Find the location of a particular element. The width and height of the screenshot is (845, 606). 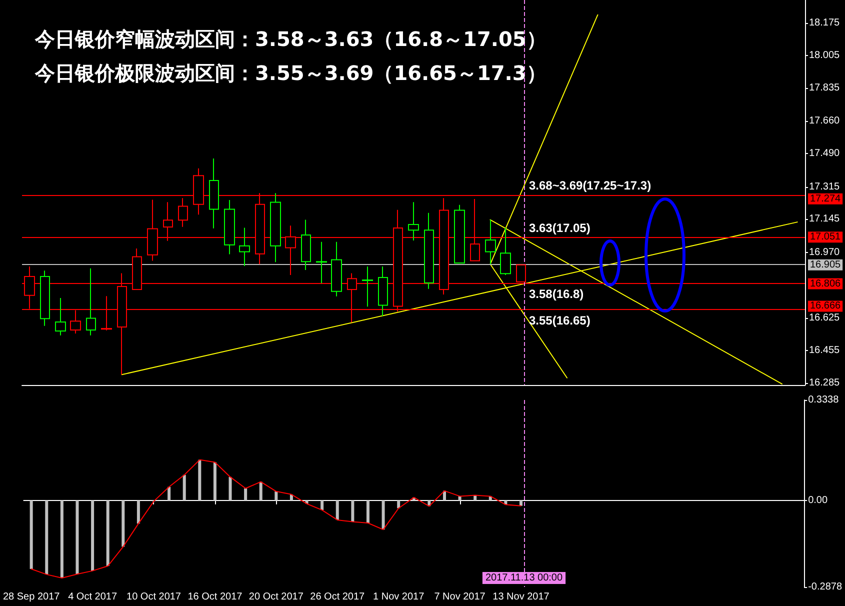

text: 今日银价极限波动区间：3.55～3.69（16.65～17.3） is located at coordinates (290, 73).